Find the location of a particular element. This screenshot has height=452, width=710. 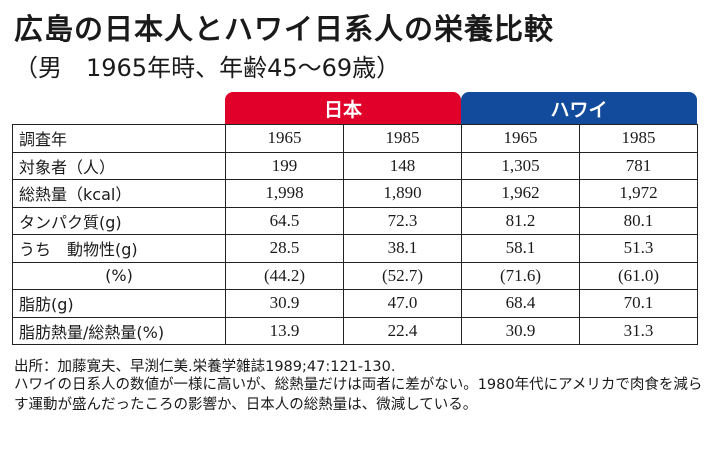

cell-value: 1,962 is located at coordinates (520, 193).